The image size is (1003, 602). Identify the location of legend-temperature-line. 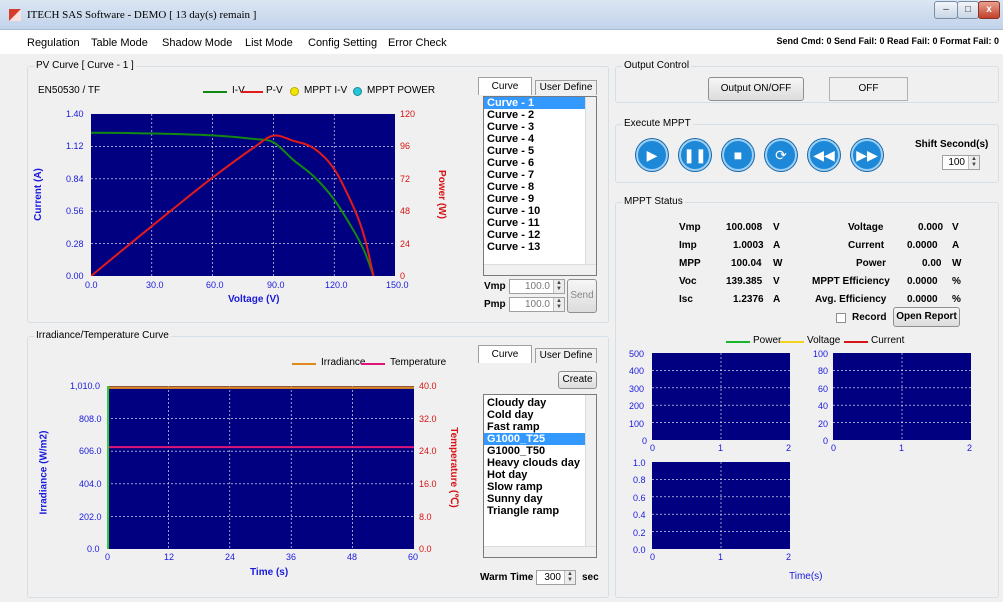
(373, 364).